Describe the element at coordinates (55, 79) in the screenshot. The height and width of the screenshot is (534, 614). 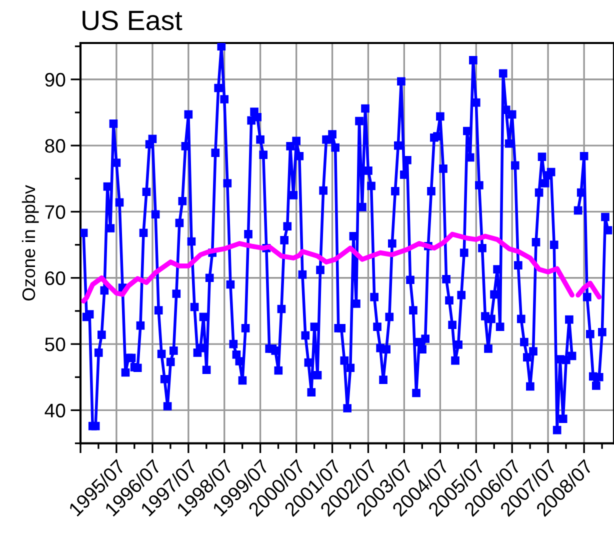
I see `y-tick-label: 90` at that location.